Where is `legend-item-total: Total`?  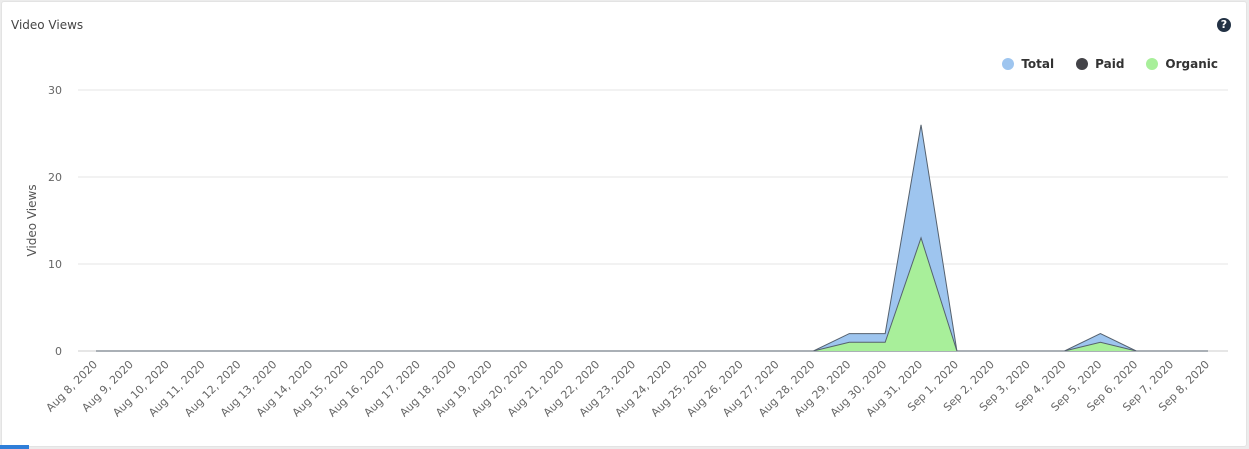
legend-item-total: Total is located at coordinates (1028, 64).